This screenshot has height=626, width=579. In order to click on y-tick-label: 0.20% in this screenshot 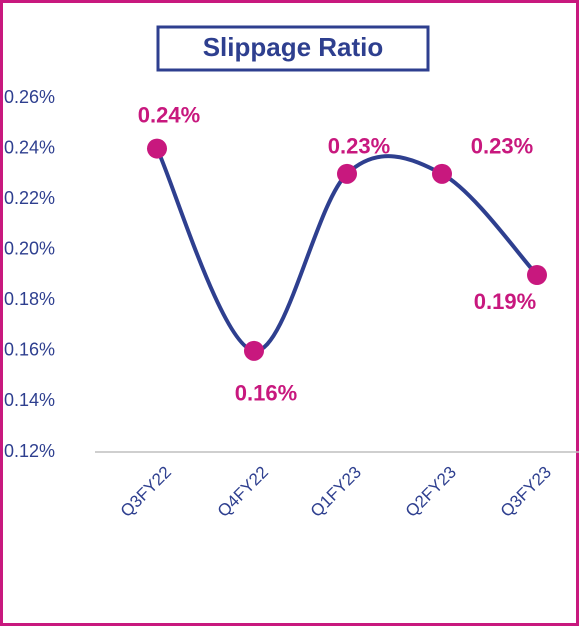, I will do `click(29, 248)`.